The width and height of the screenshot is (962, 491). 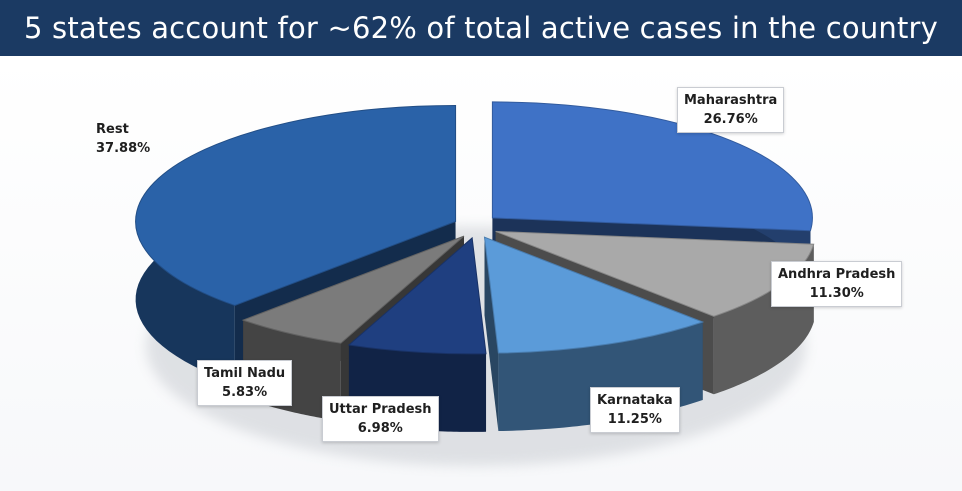 What do you see at coordinates (112, 129) in the screenshot?
I see `label-rest-name: Rest` at bounding box center [112, 129].